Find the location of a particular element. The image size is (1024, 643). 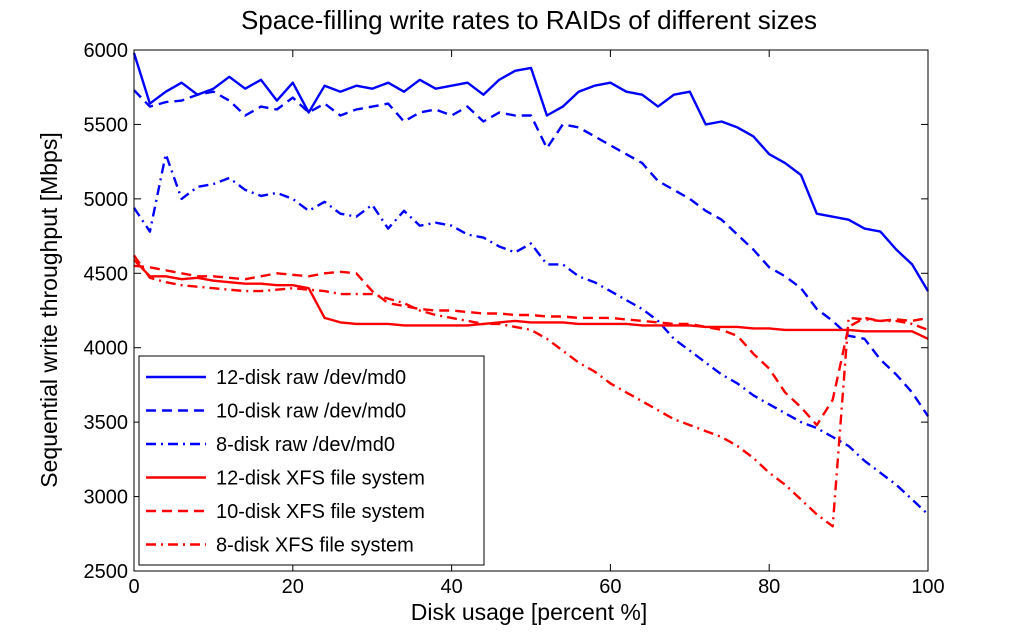

x-tick-label: 20 is located at coordinates (293, 587).